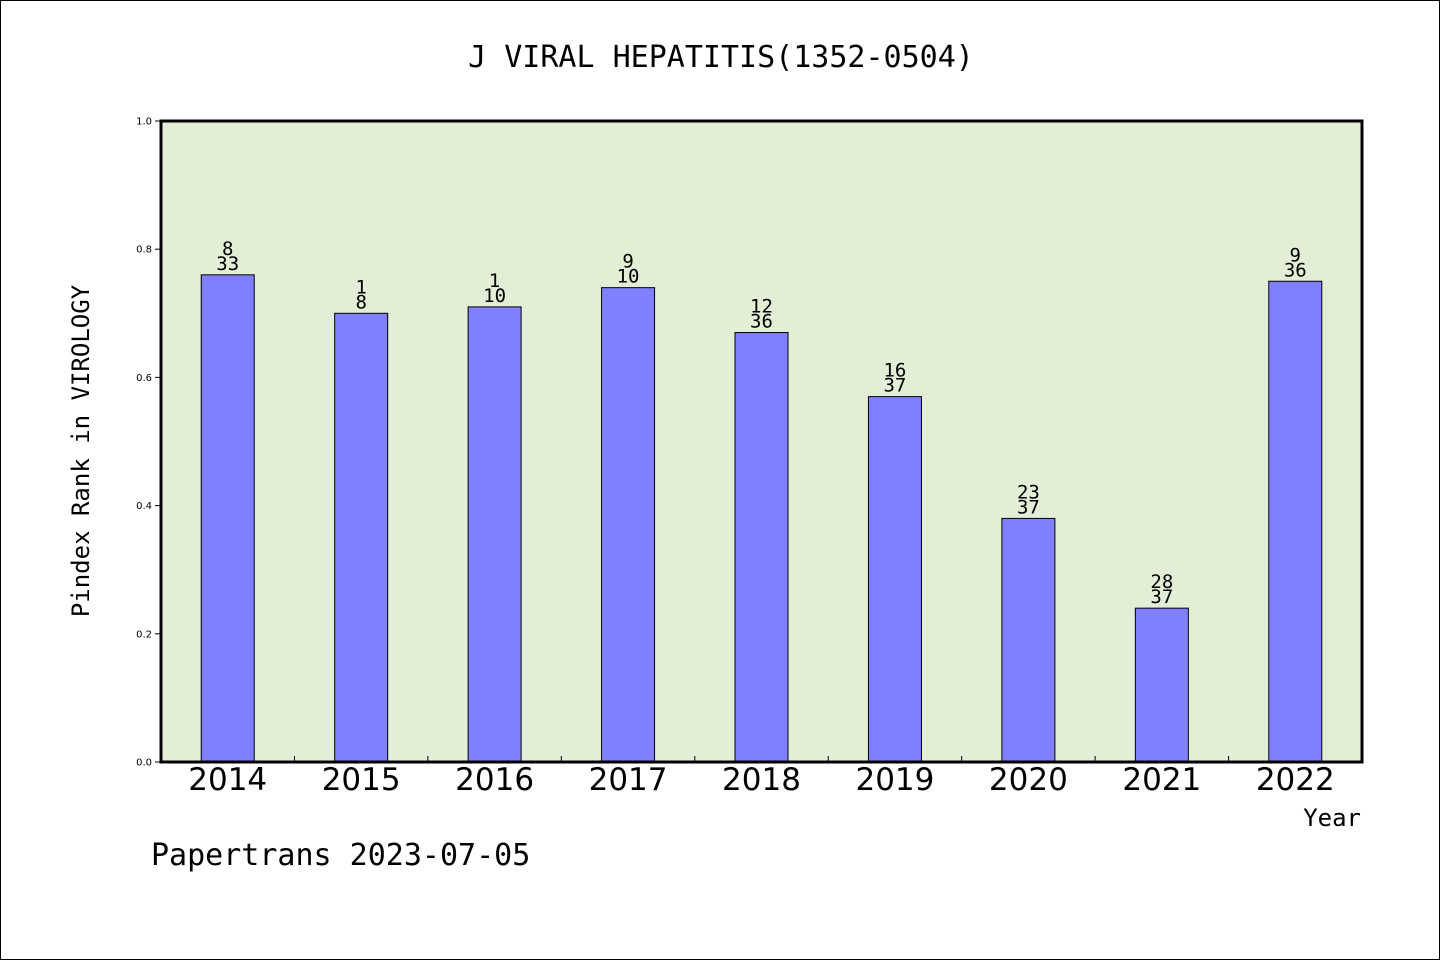 This screenshot has width=1440, height=961. What do you see at coordinates (144, 763) in the screenshot?
I see `y-tick-label: 0.0` at bounding box center [144, 763].